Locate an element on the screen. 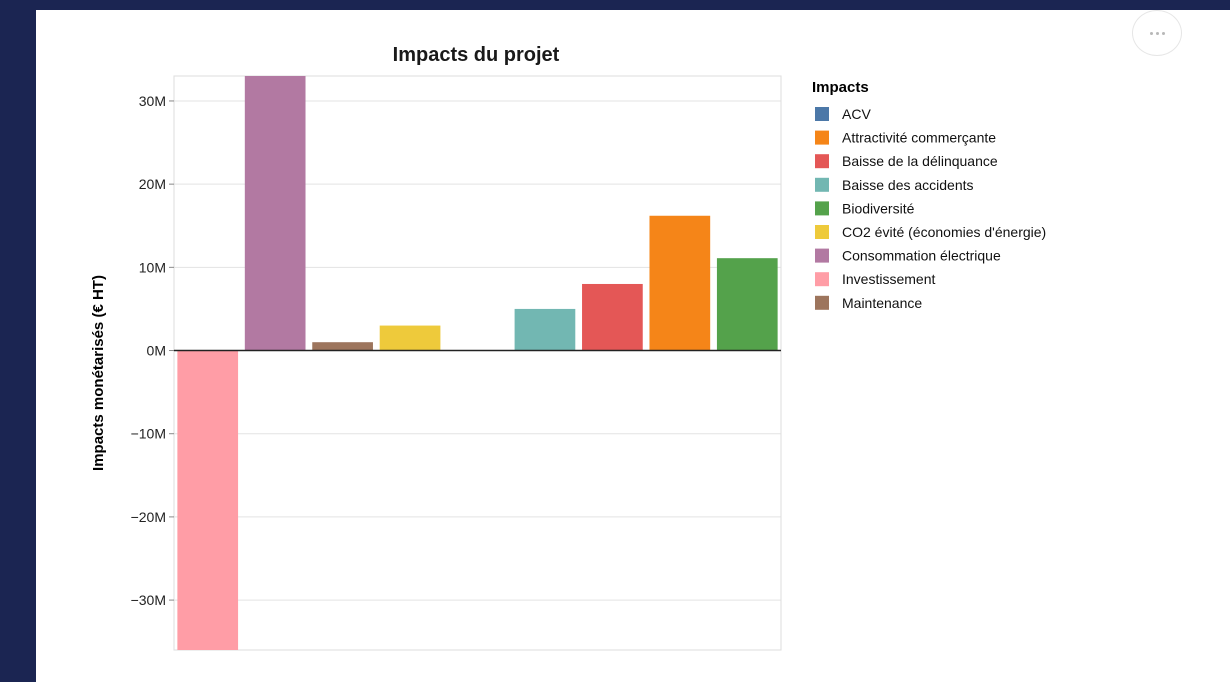 The height and width of the screenshot is (682, 1230). chart-title: Impacts du projet is located at coordinates (476, 55).